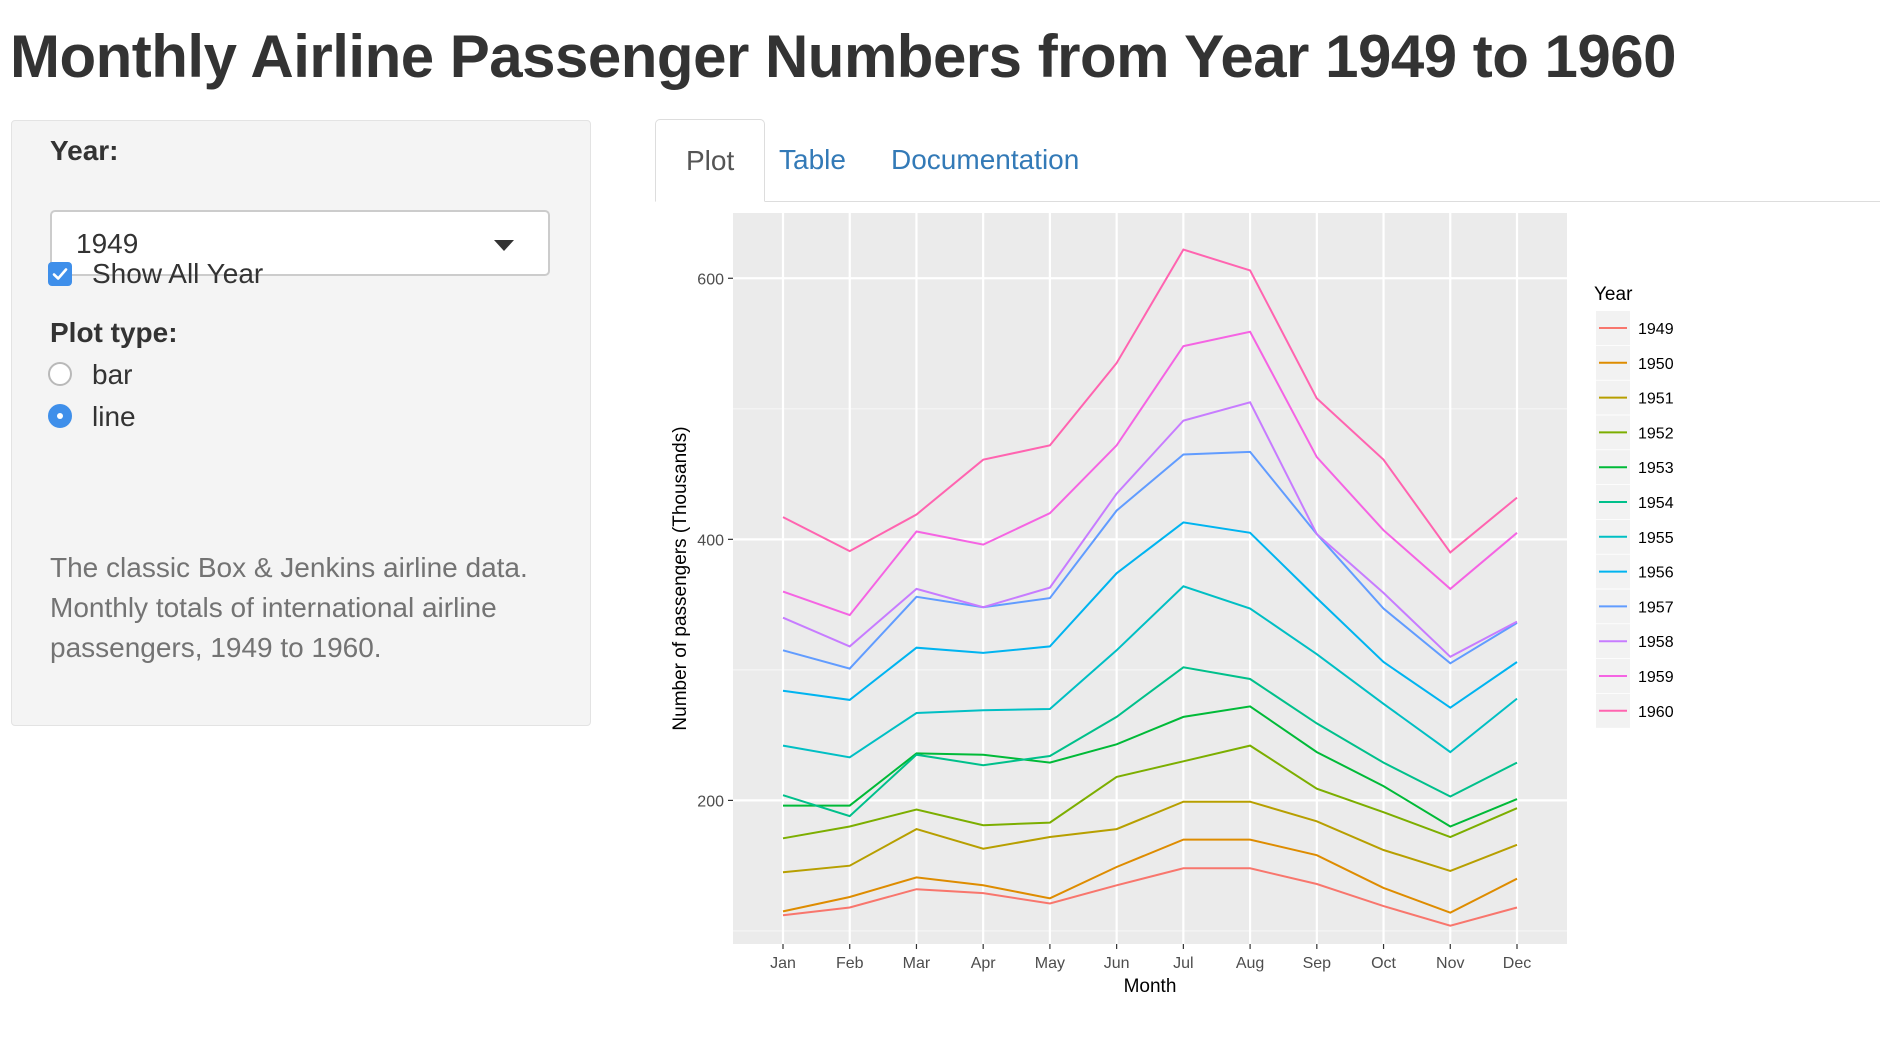  I want to click on x-tick-label: Aug, so click(1250, 963).